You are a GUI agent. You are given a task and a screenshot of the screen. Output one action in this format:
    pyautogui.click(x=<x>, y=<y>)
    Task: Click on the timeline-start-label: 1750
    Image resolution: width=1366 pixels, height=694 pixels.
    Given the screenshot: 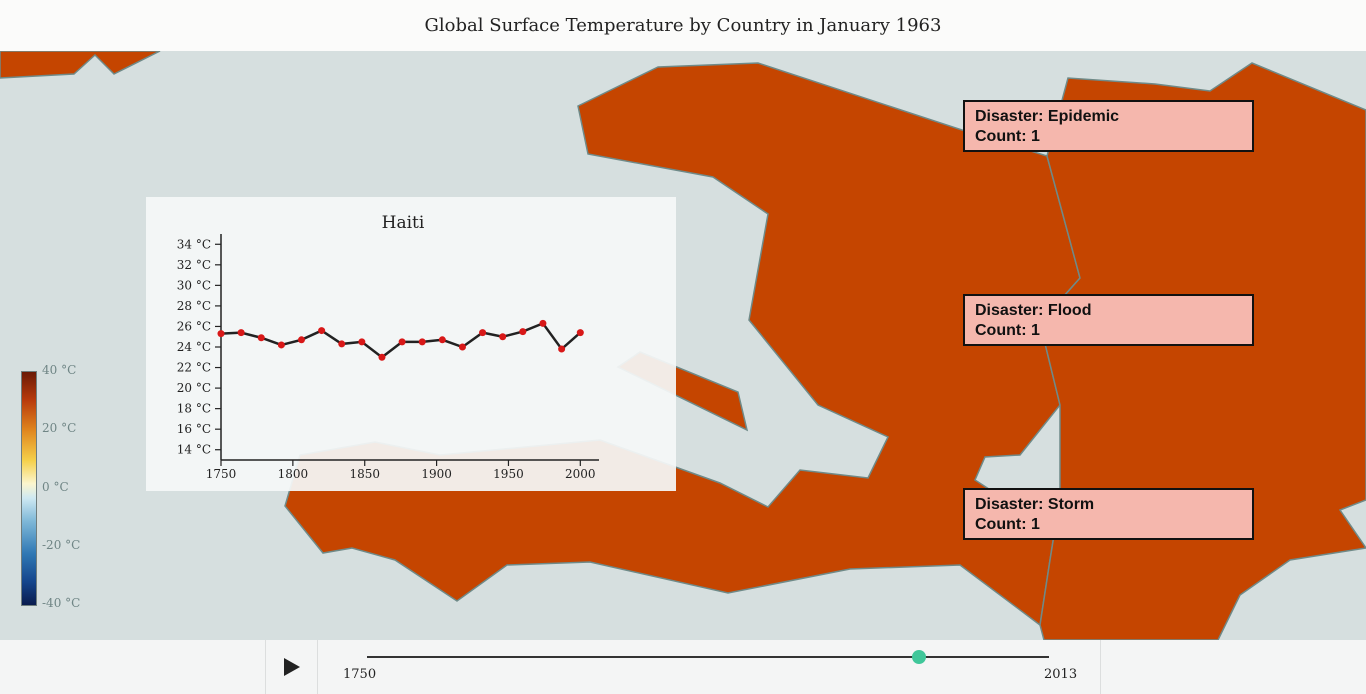 What is the action you would take?
    pyautogui.click(x=360, y=674)
    